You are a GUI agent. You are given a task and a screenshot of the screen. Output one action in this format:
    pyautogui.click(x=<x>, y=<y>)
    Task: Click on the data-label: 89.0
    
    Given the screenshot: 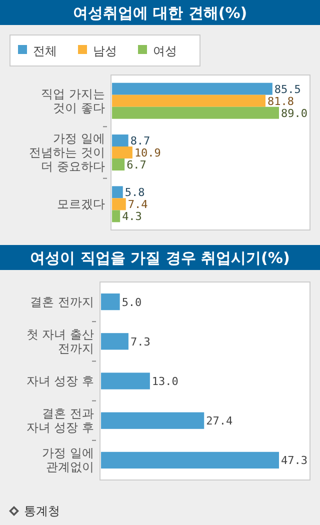 What is the action you would take?
    pyautogui.click(x=294, y=113)
    